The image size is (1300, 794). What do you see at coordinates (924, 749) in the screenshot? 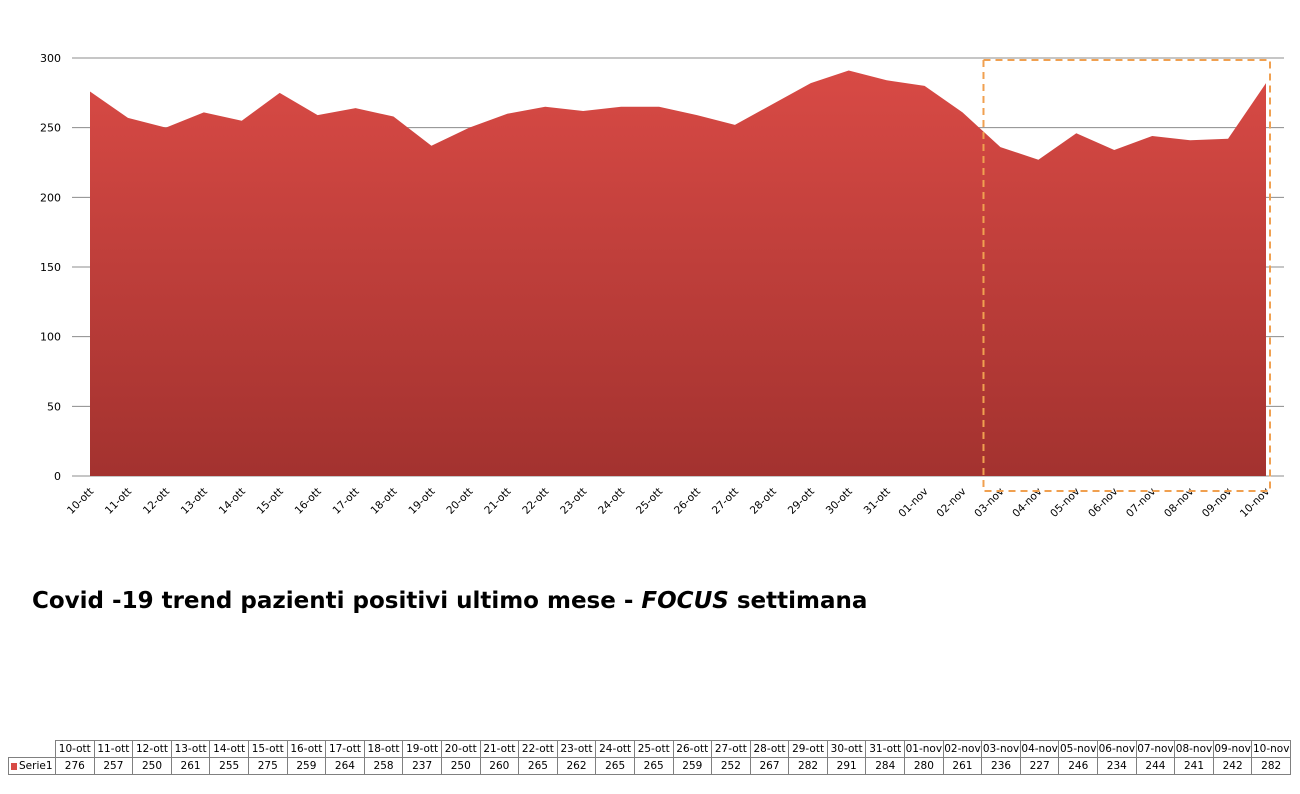
I see `table-header-cell: 01-nov` at bounding box center [924, 749].